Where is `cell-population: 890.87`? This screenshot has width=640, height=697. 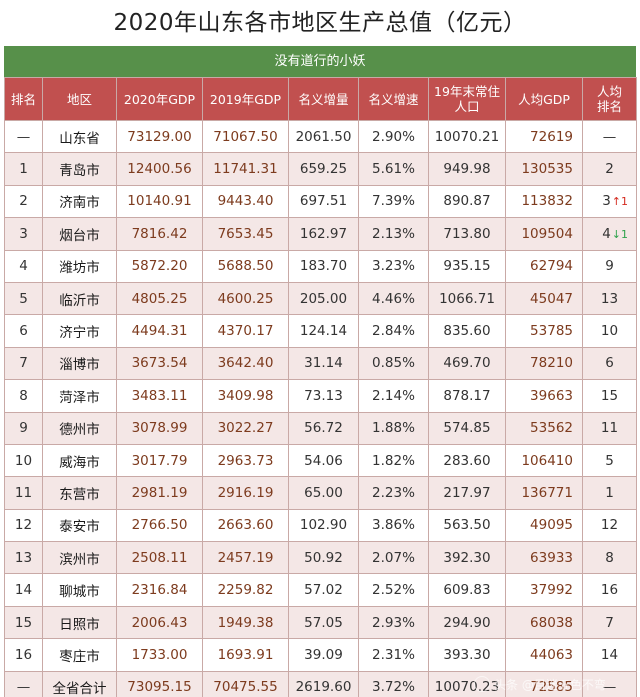 cell-population: 890.87 is located at coordinates (467, 201).